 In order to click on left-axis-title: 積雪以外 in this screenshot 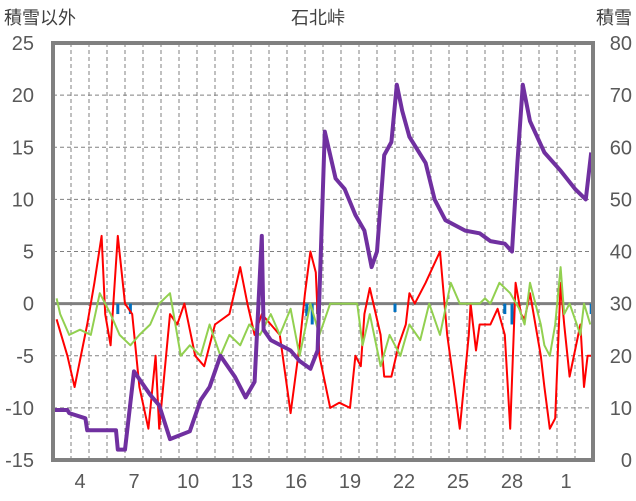, I will do `click(40, 18)`.